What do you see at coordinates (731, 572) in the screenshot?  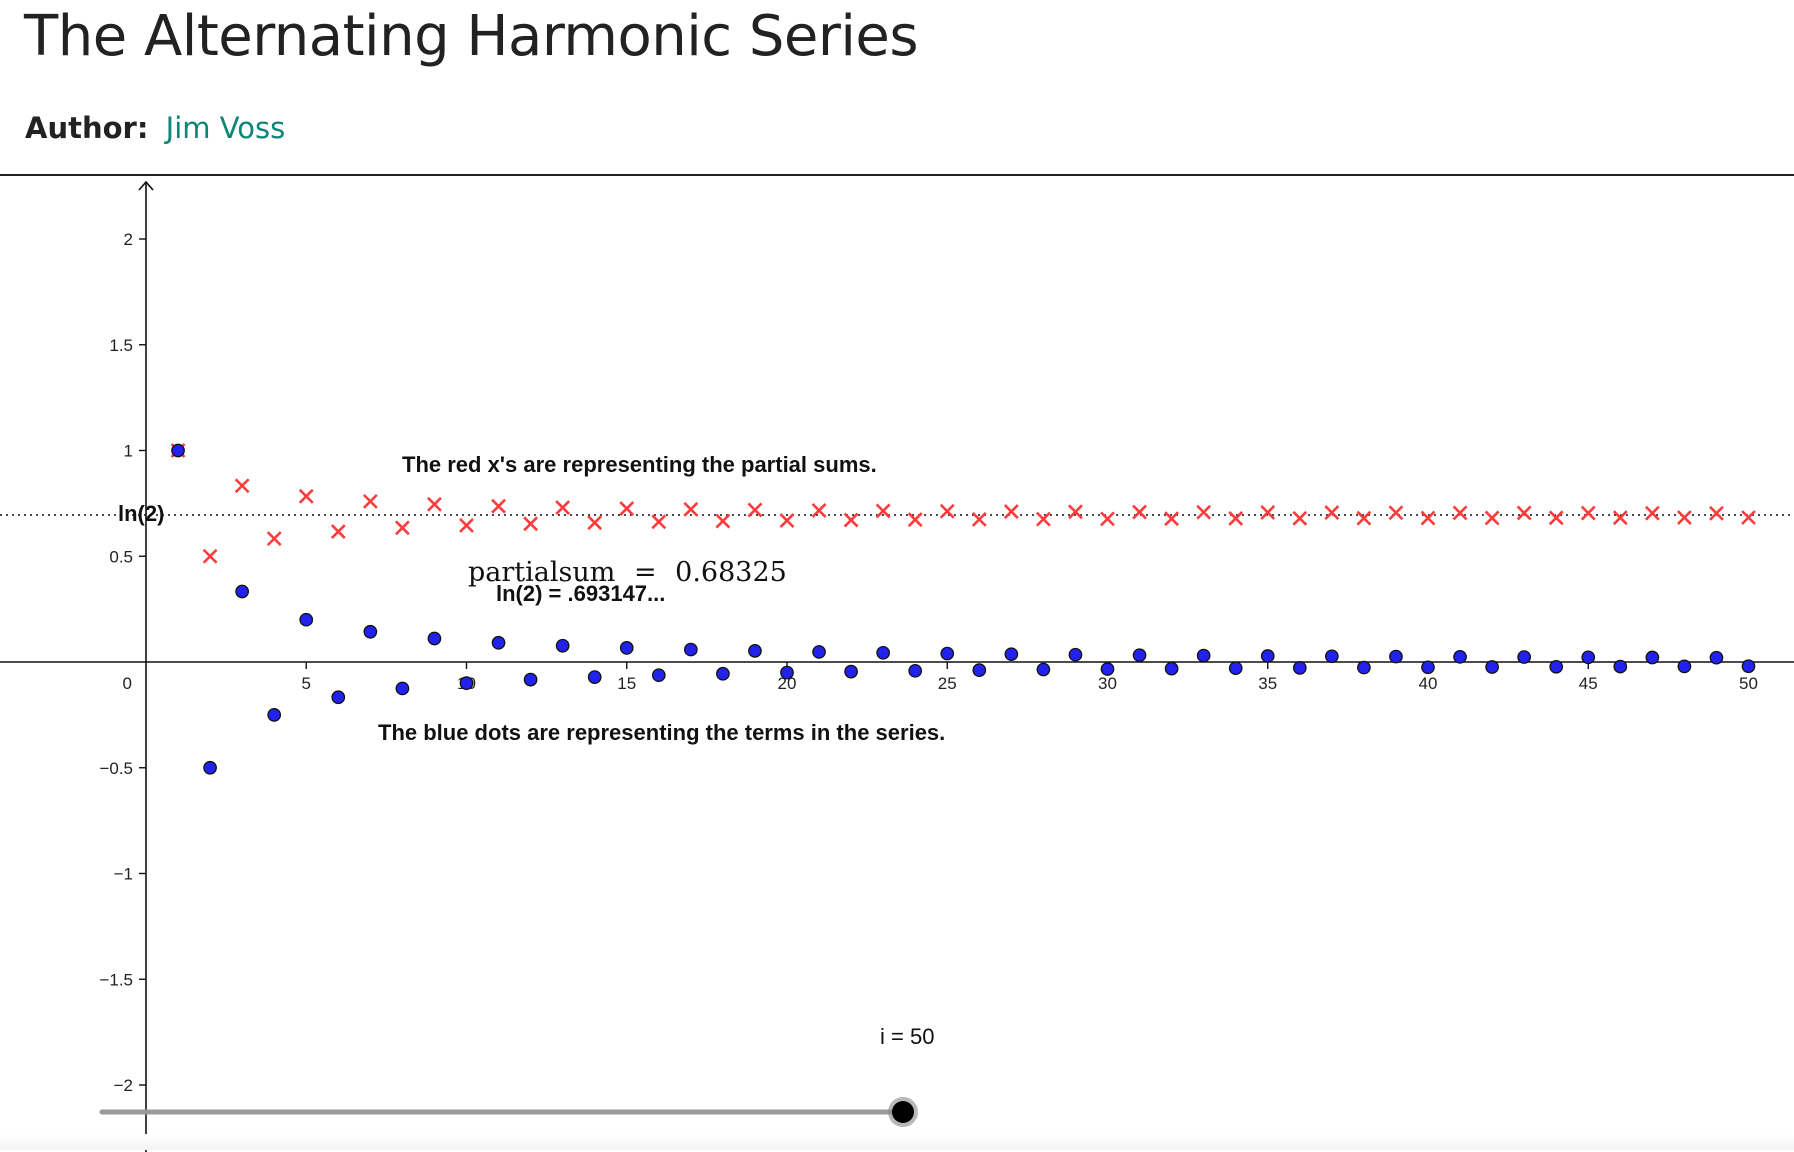 I see `partial-sum-value: 0.68325` at bounding box center [731, 572].